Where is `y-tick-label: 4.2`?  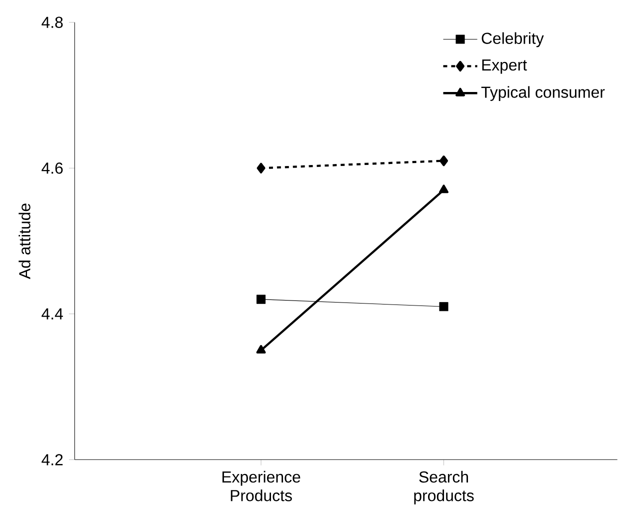
y-tick-label: 4.2 is located at coordinates (52, 460).